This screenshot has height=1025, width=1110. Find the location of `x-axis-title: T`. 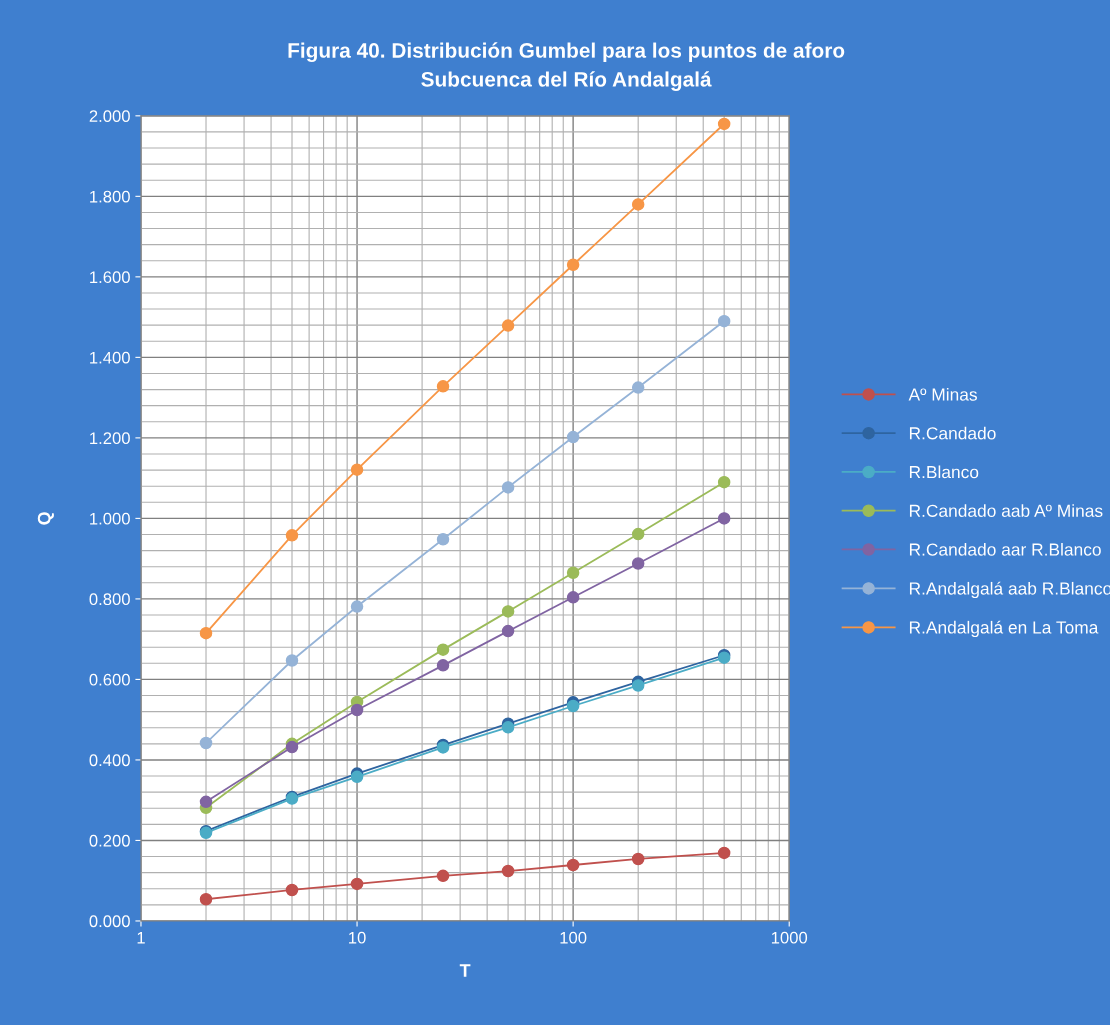

x-axis-title: T is located at coordinates (465, 970).